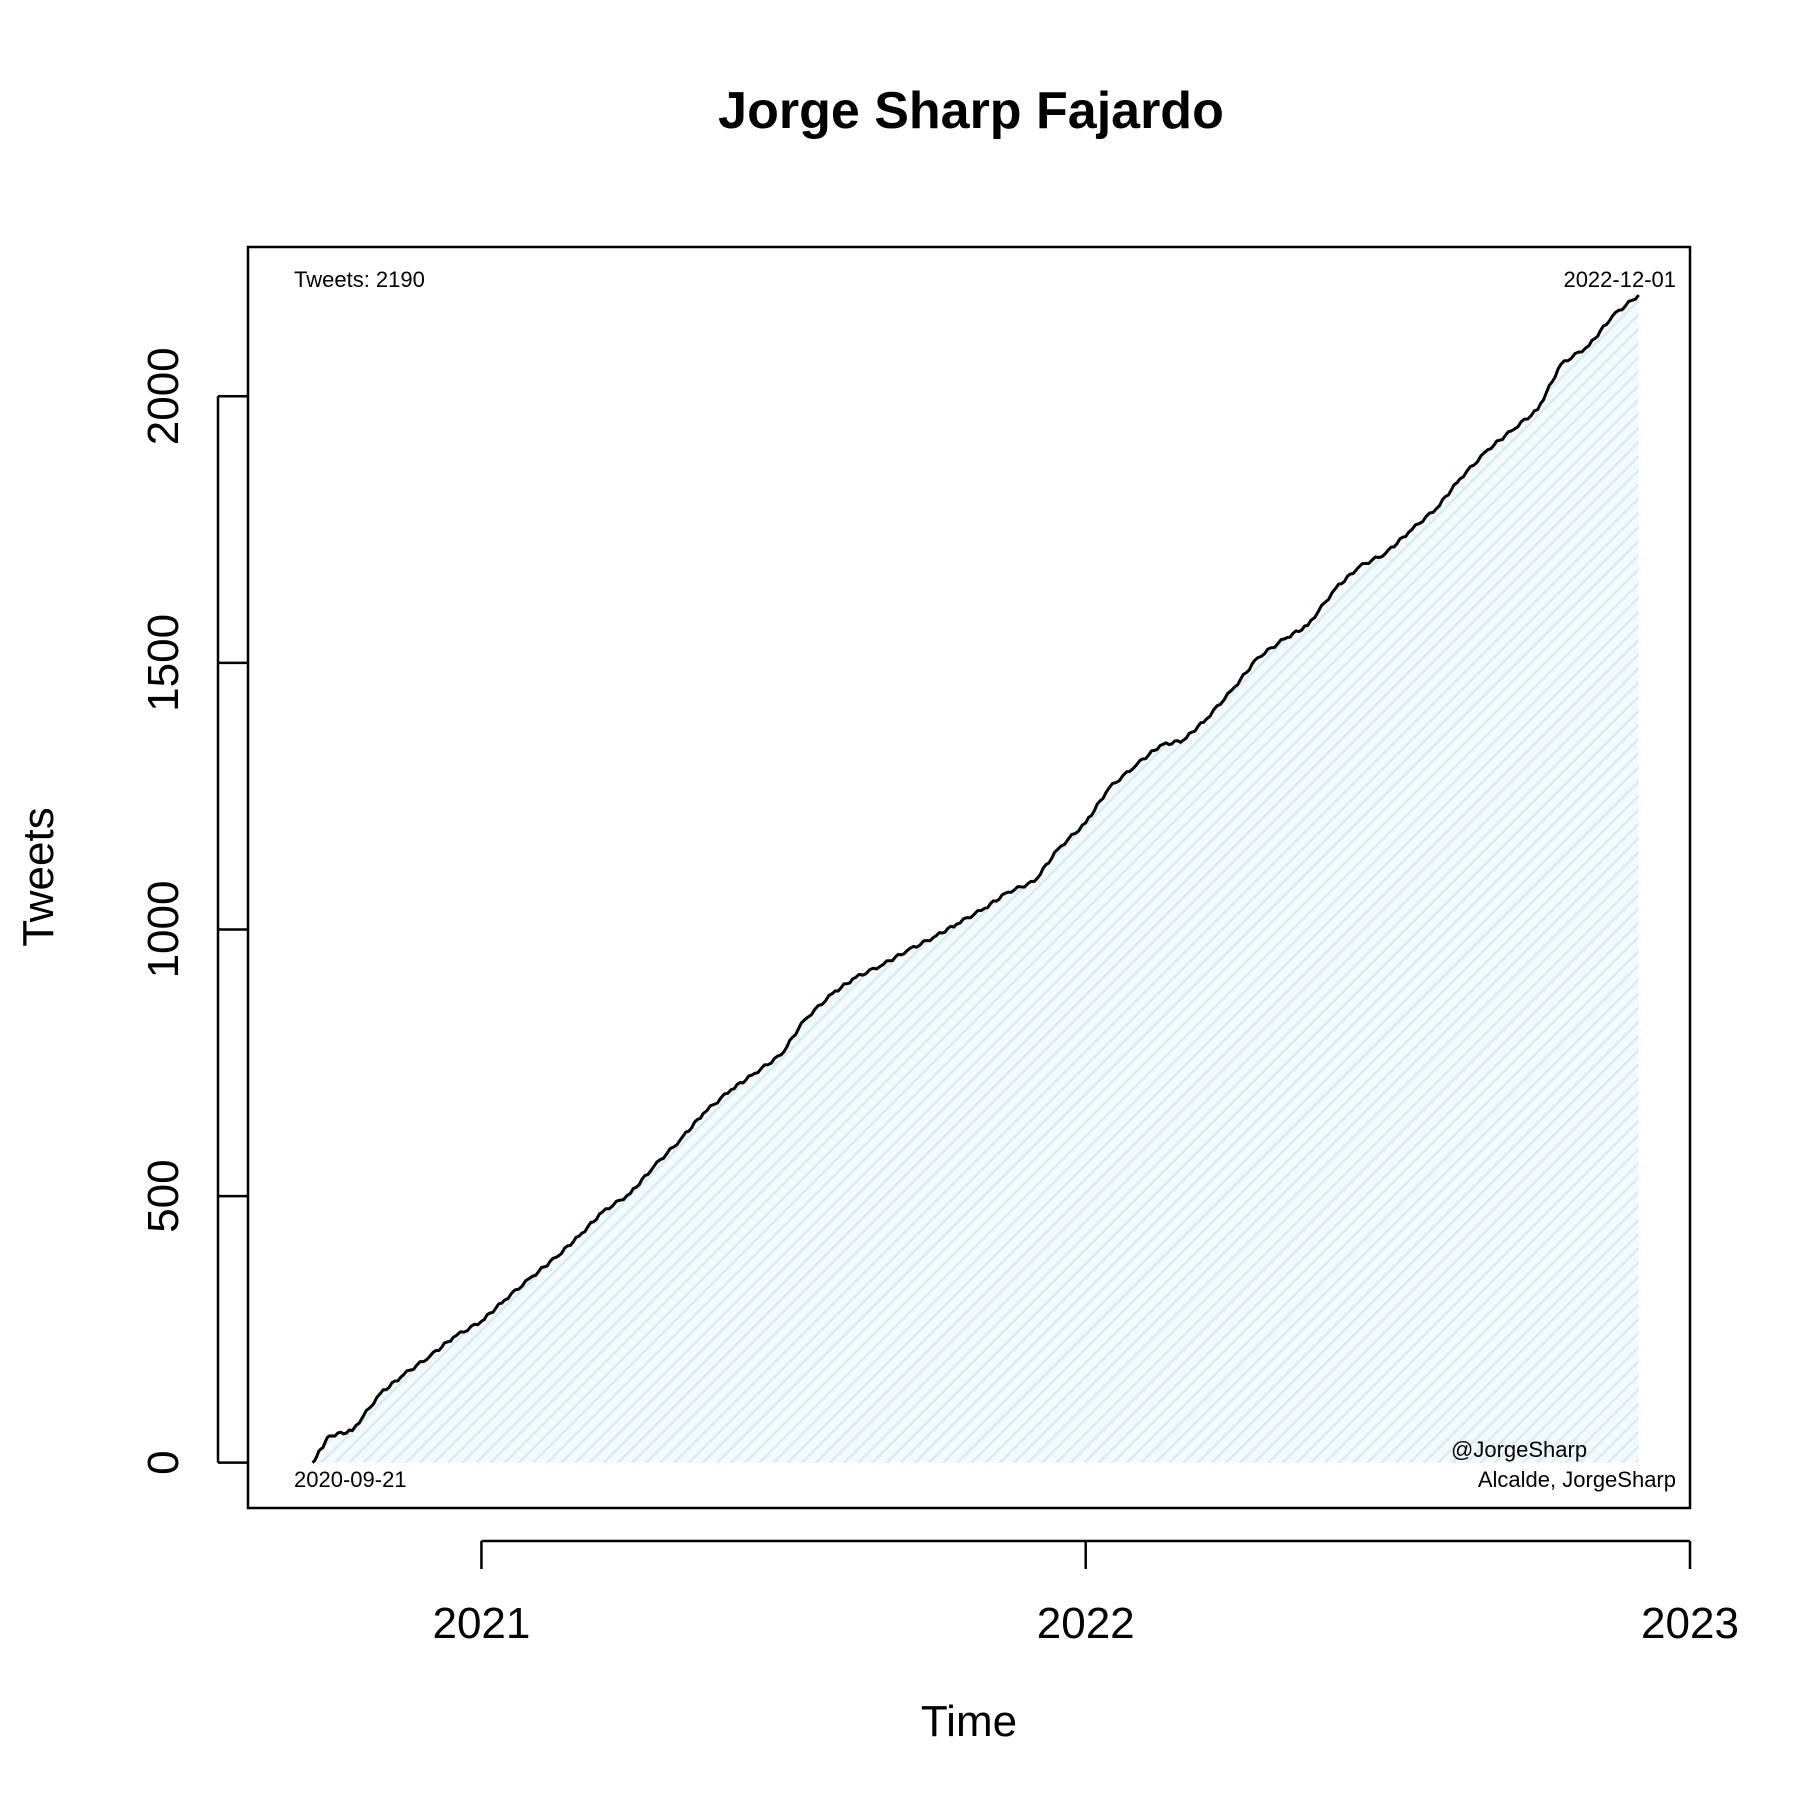 This screenshot has height=1800, width=1800. Describe the element at coordinates (163, 396) in the screenshot. I see `y-tick-label-2000: 2000` at that location.